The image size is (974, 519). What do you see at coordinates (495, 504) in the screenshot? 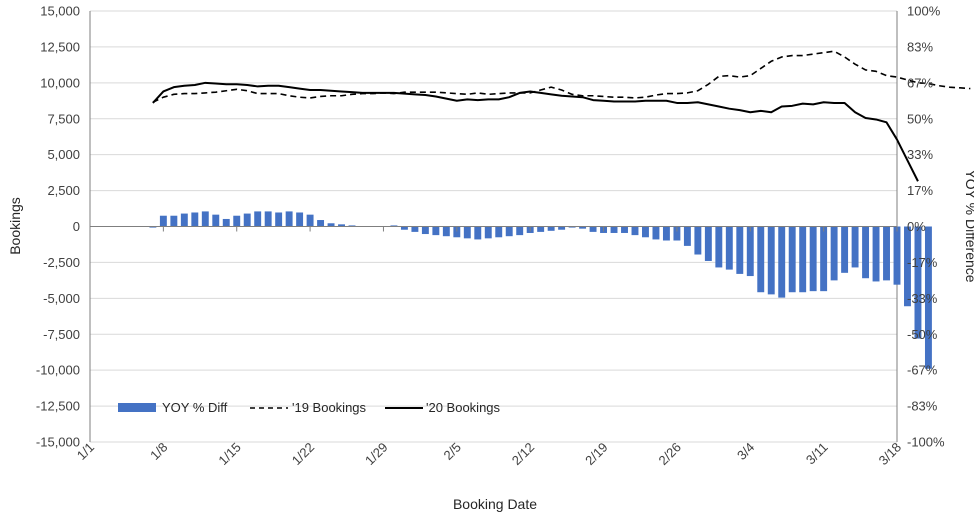
I see `x-axis-title: Booking Date` at bounding box center [495, 504].